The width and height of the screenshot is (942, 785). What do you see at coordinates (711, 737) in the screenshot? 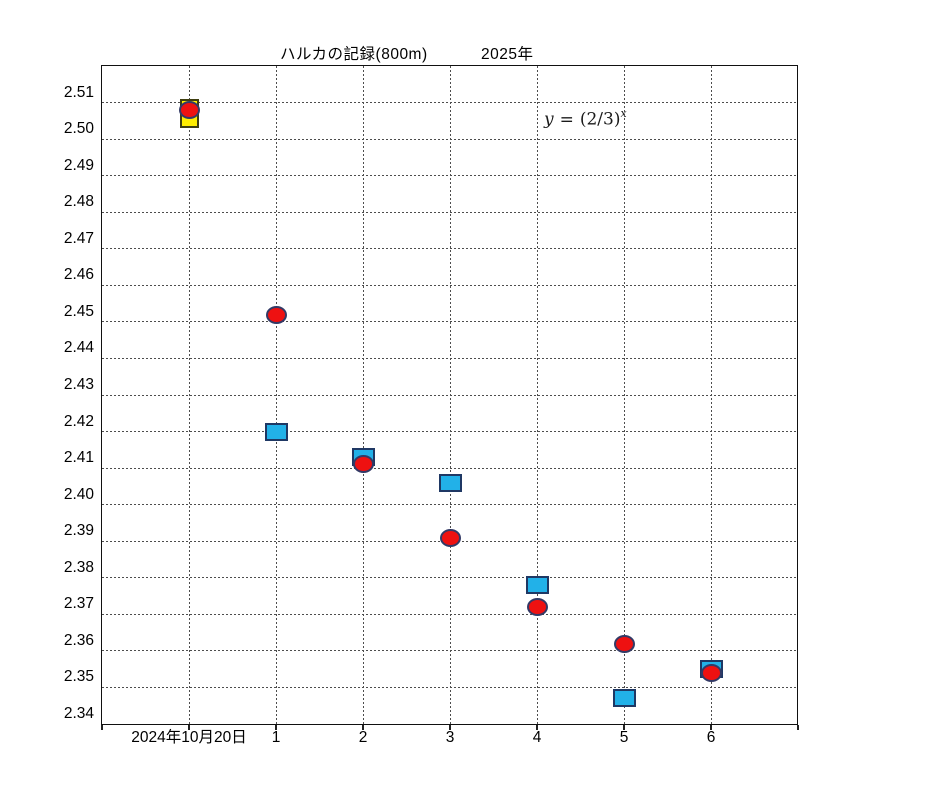
I see `x-axis-label: 6` at bounding box center [711, 737].